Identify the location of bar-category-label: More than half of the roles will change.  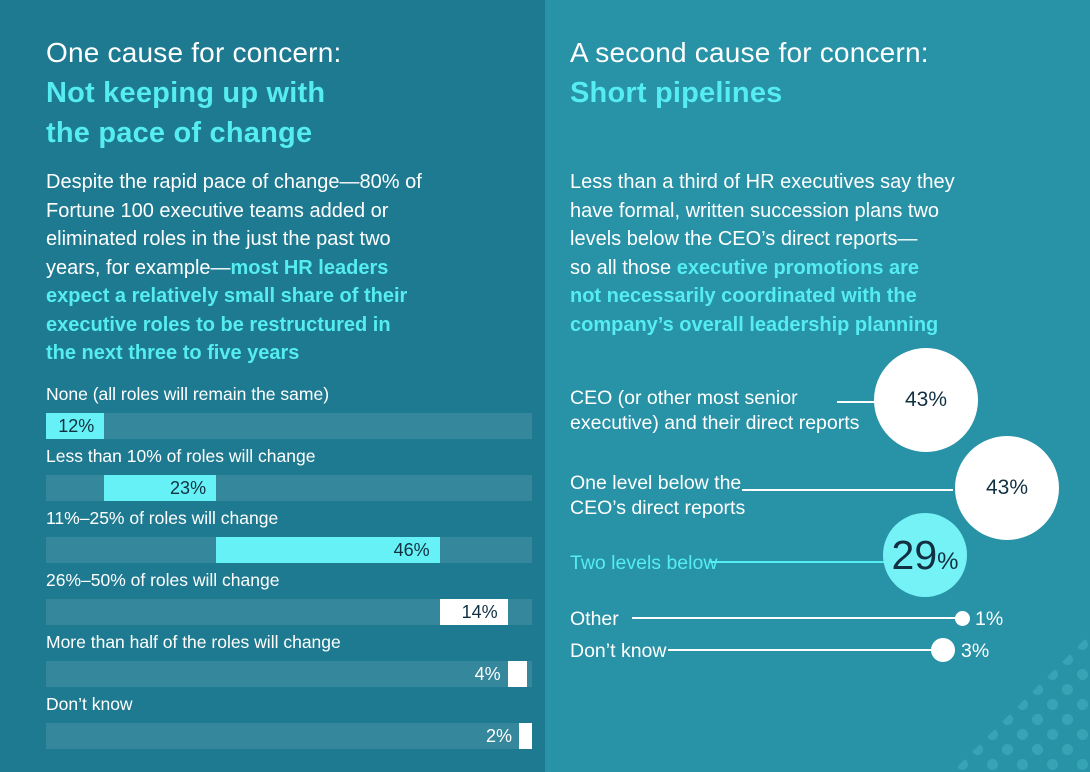
(193, 642).